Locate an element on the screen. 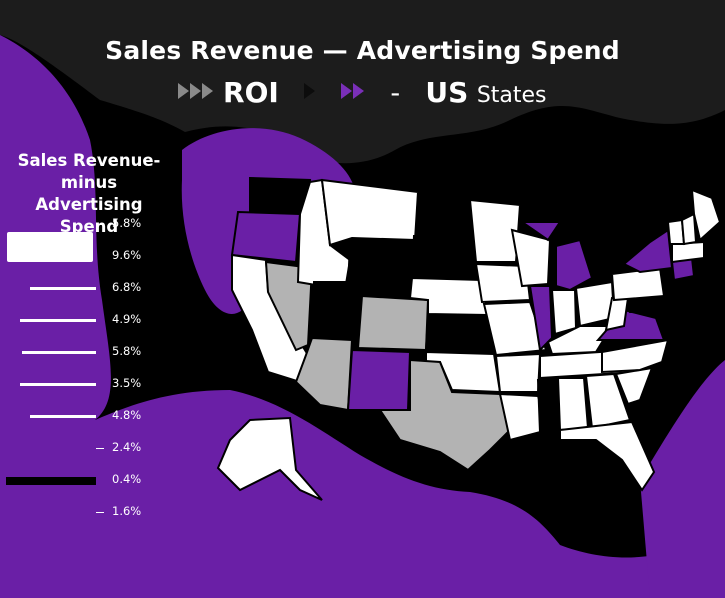  legend-row: 6.8% is located at coordinates (85, 288).